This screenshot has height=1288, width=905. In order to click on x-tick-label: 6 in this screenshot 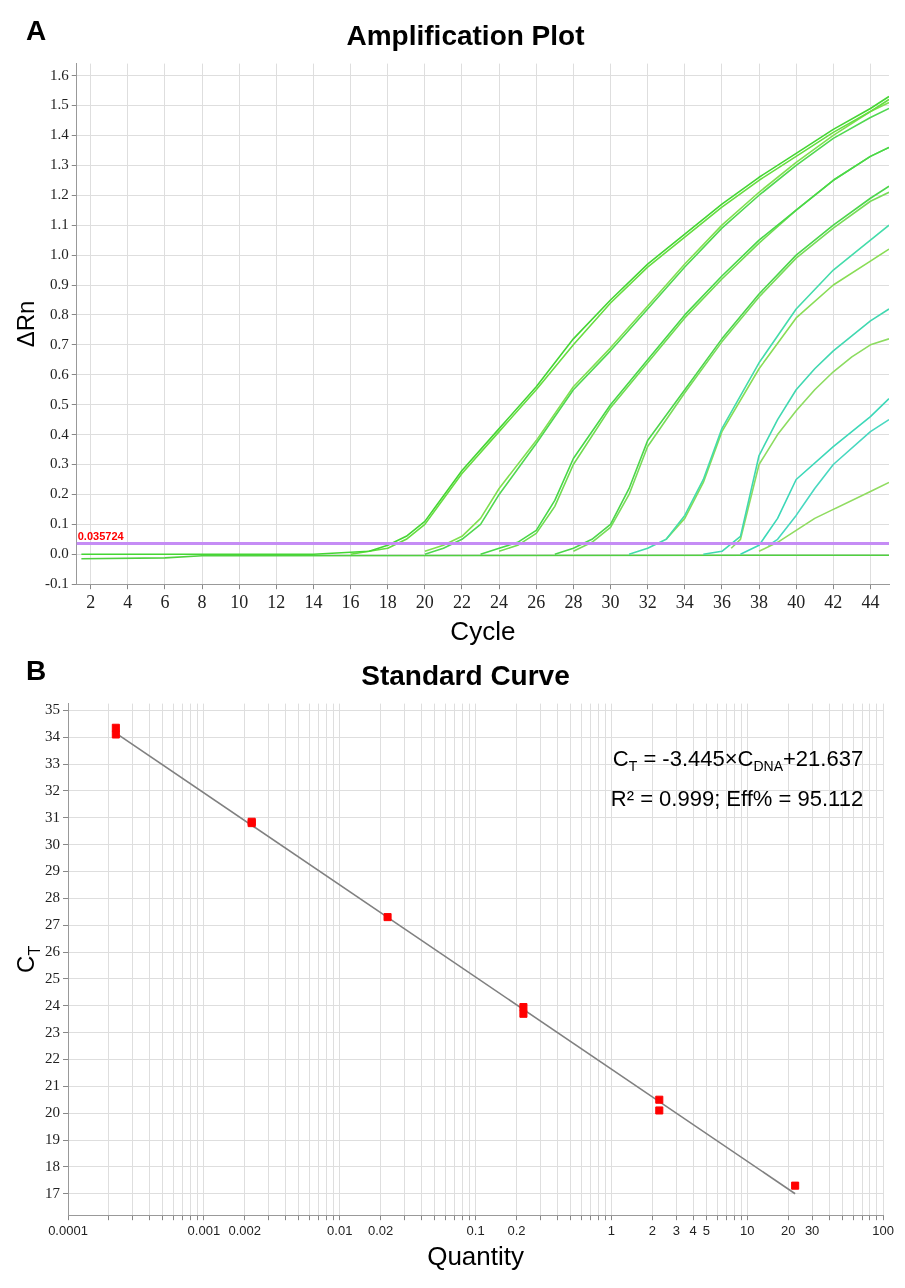, I will do `click(165, 601)`.